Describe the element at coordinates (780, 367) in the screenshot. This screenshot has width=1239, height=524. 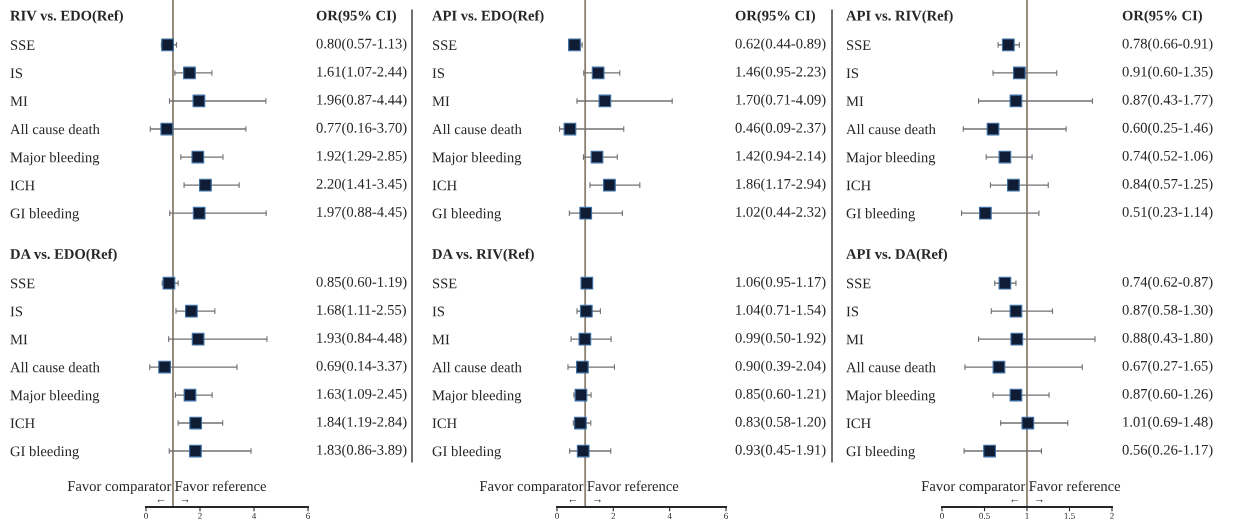
I see `data-label: 0.90(0.39-2.04)` at that location.